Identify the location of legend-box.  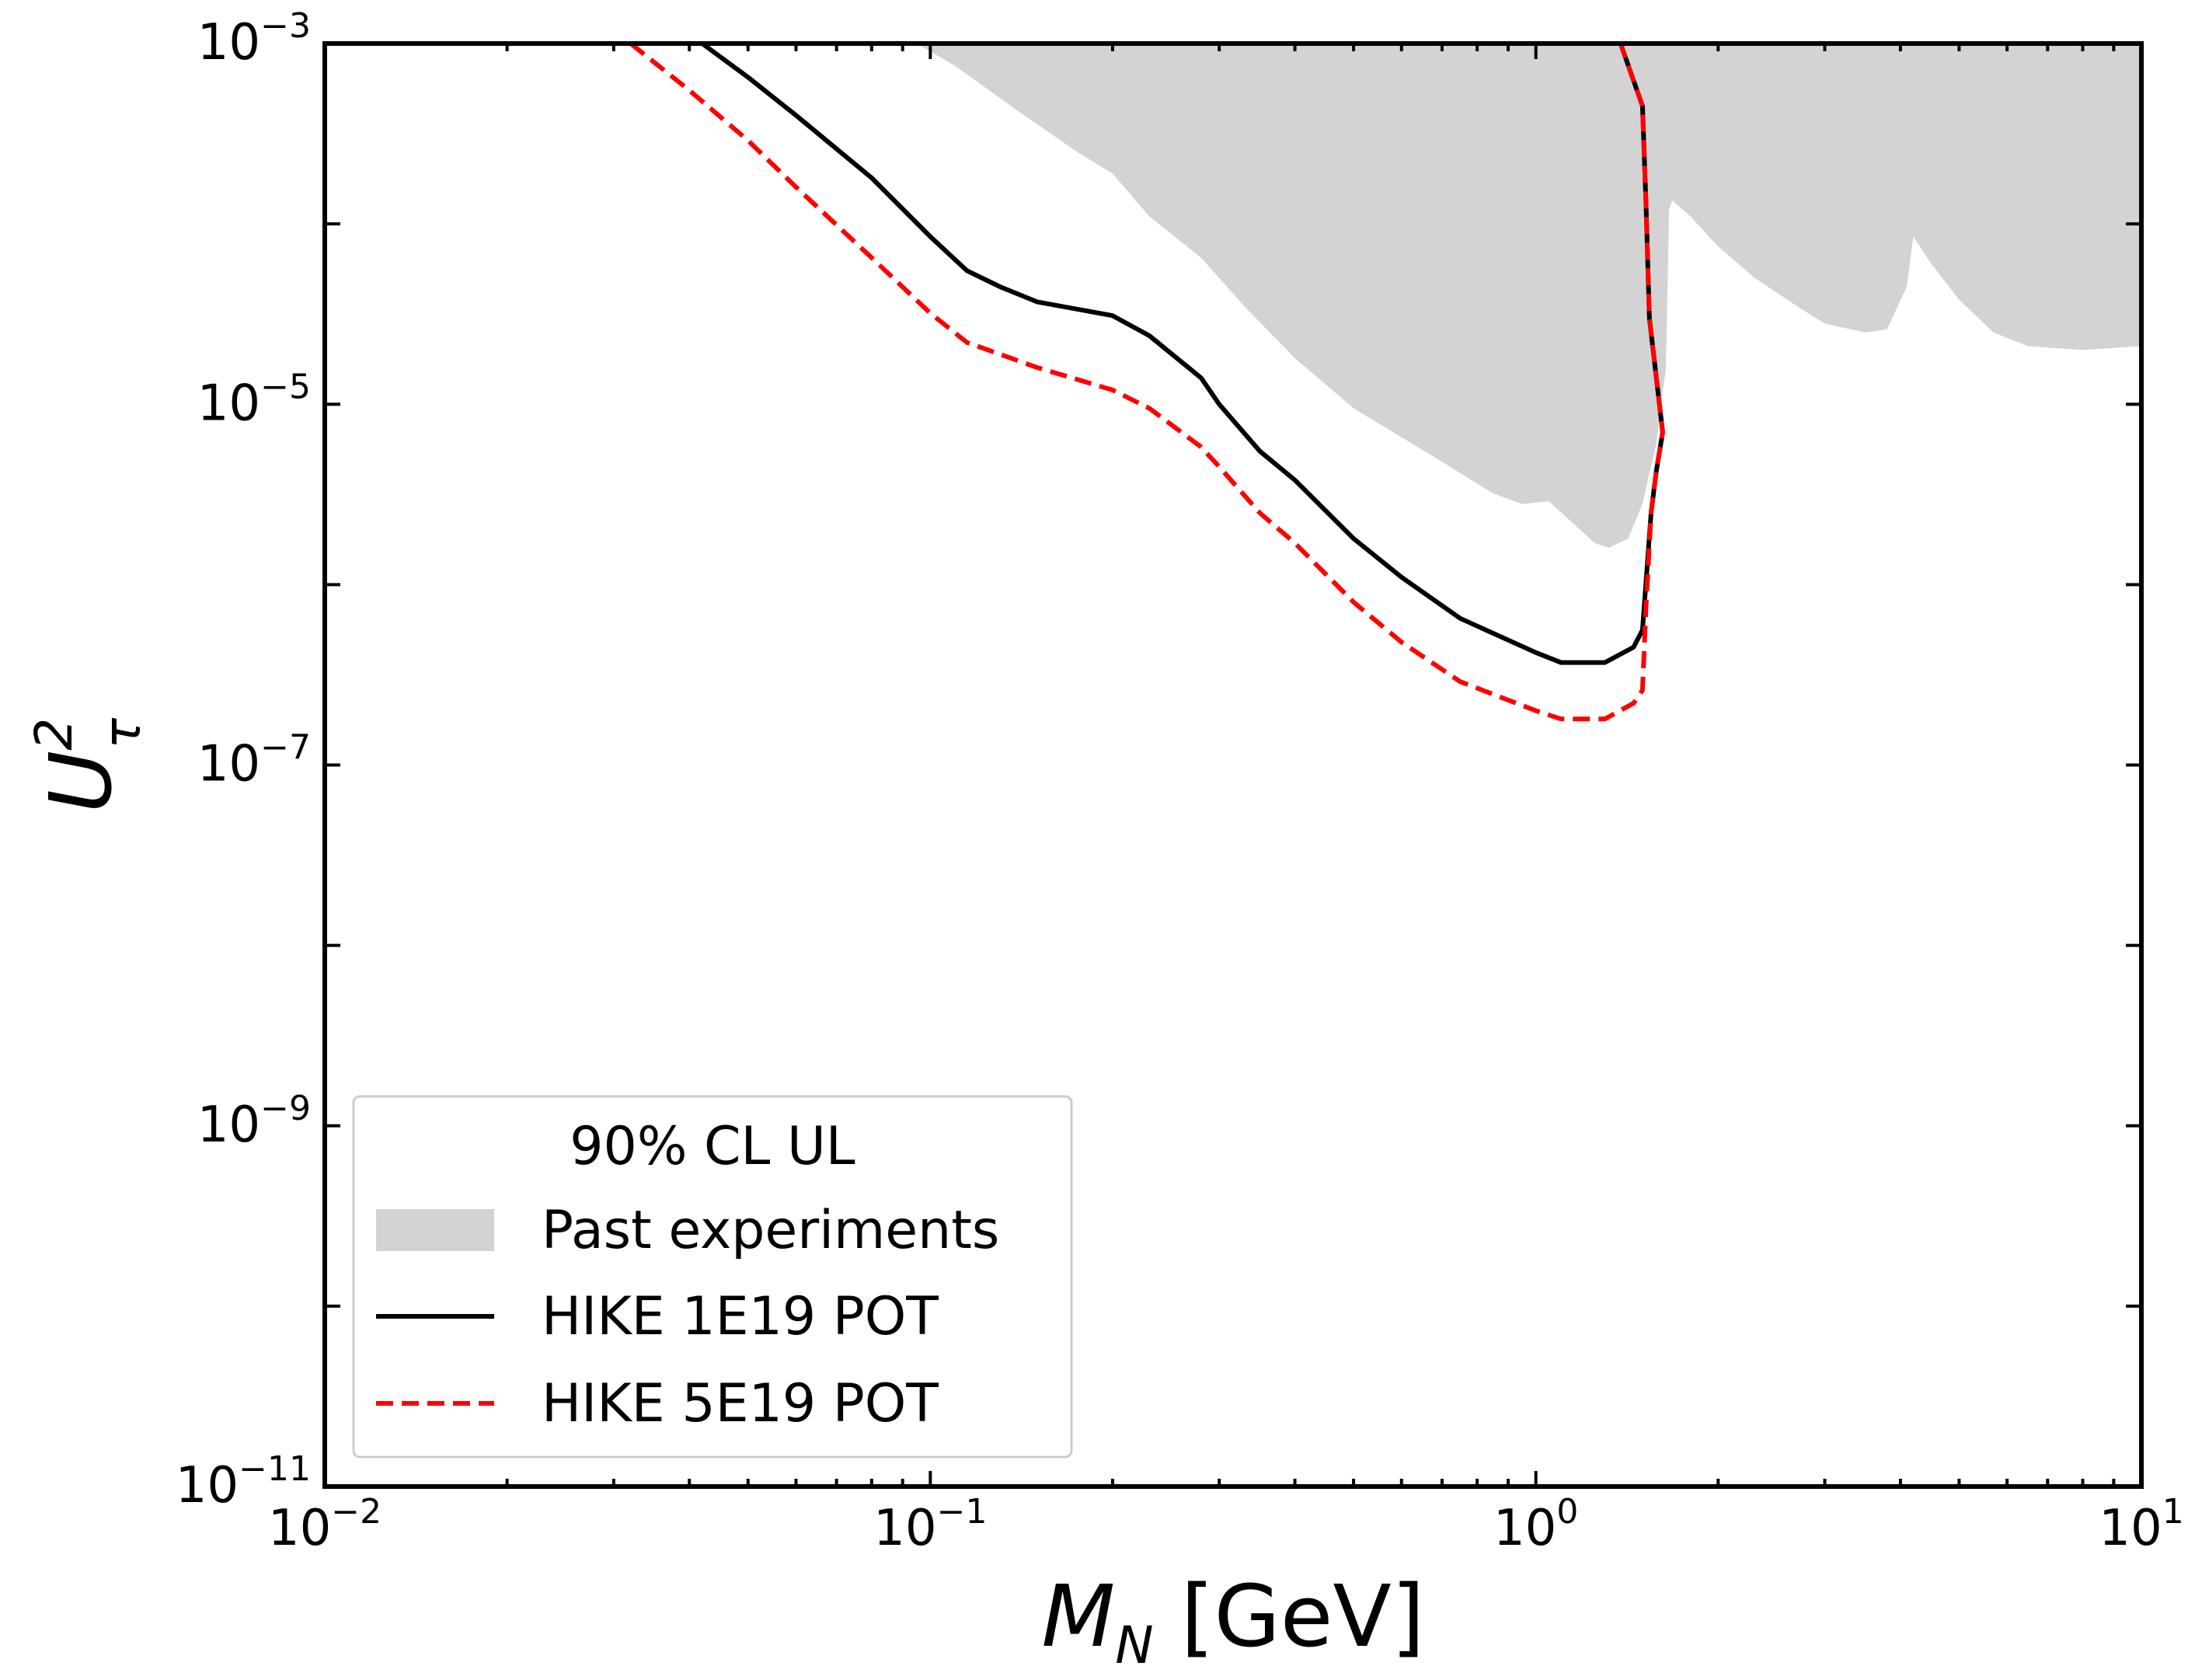
(712, 1277).